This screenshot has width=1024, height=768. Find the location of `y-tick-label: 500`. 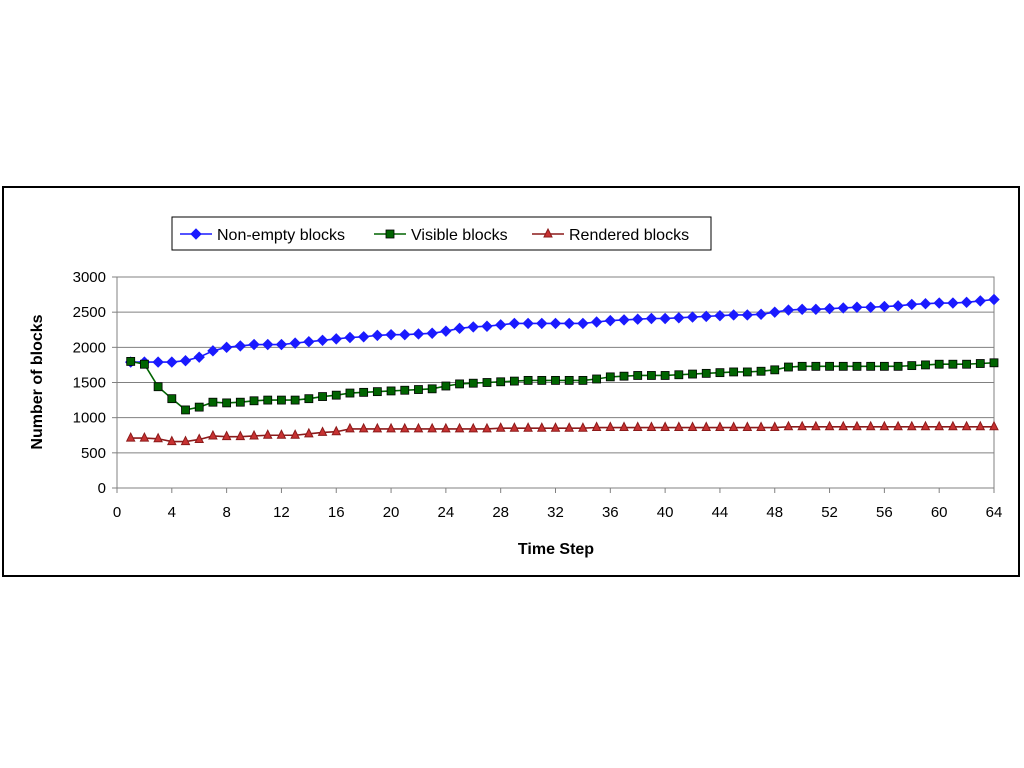

y-tick-label: 500 is located at coordinates (93, 453).